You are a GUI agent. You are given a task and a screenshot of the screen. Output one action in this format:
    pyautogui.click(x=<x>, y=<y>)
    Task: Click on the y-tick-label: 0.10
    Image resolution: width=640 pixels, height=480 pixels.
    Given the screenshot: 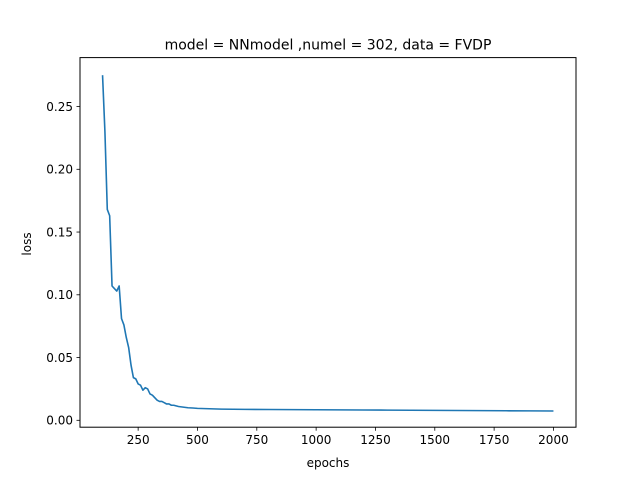 What is the action you would take?
    pyautogui.click(x=59, y=295)
    